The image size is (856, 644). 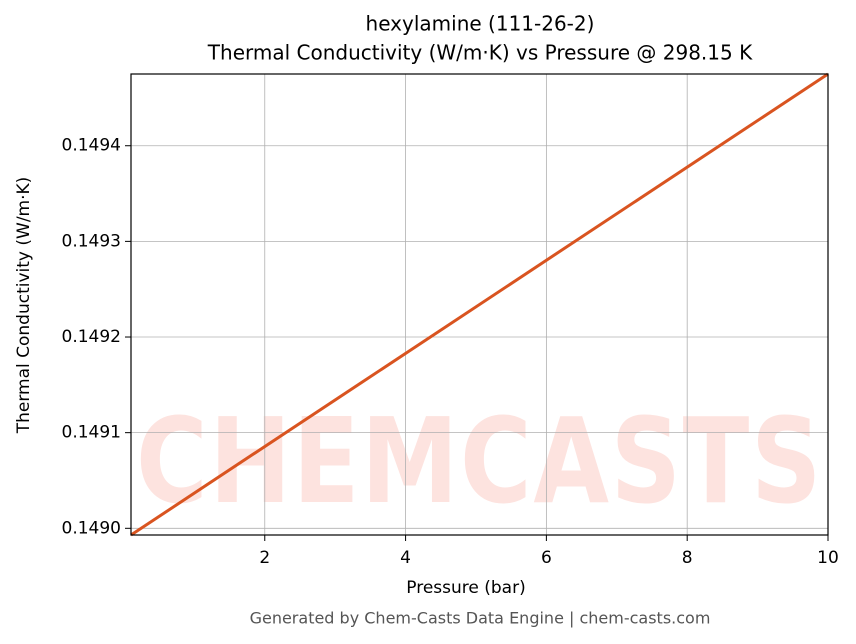 What do you see at coordinates (405, 558) in the screenshot?
I see `x-tick-label: 4` at bounding box center [405, 558].